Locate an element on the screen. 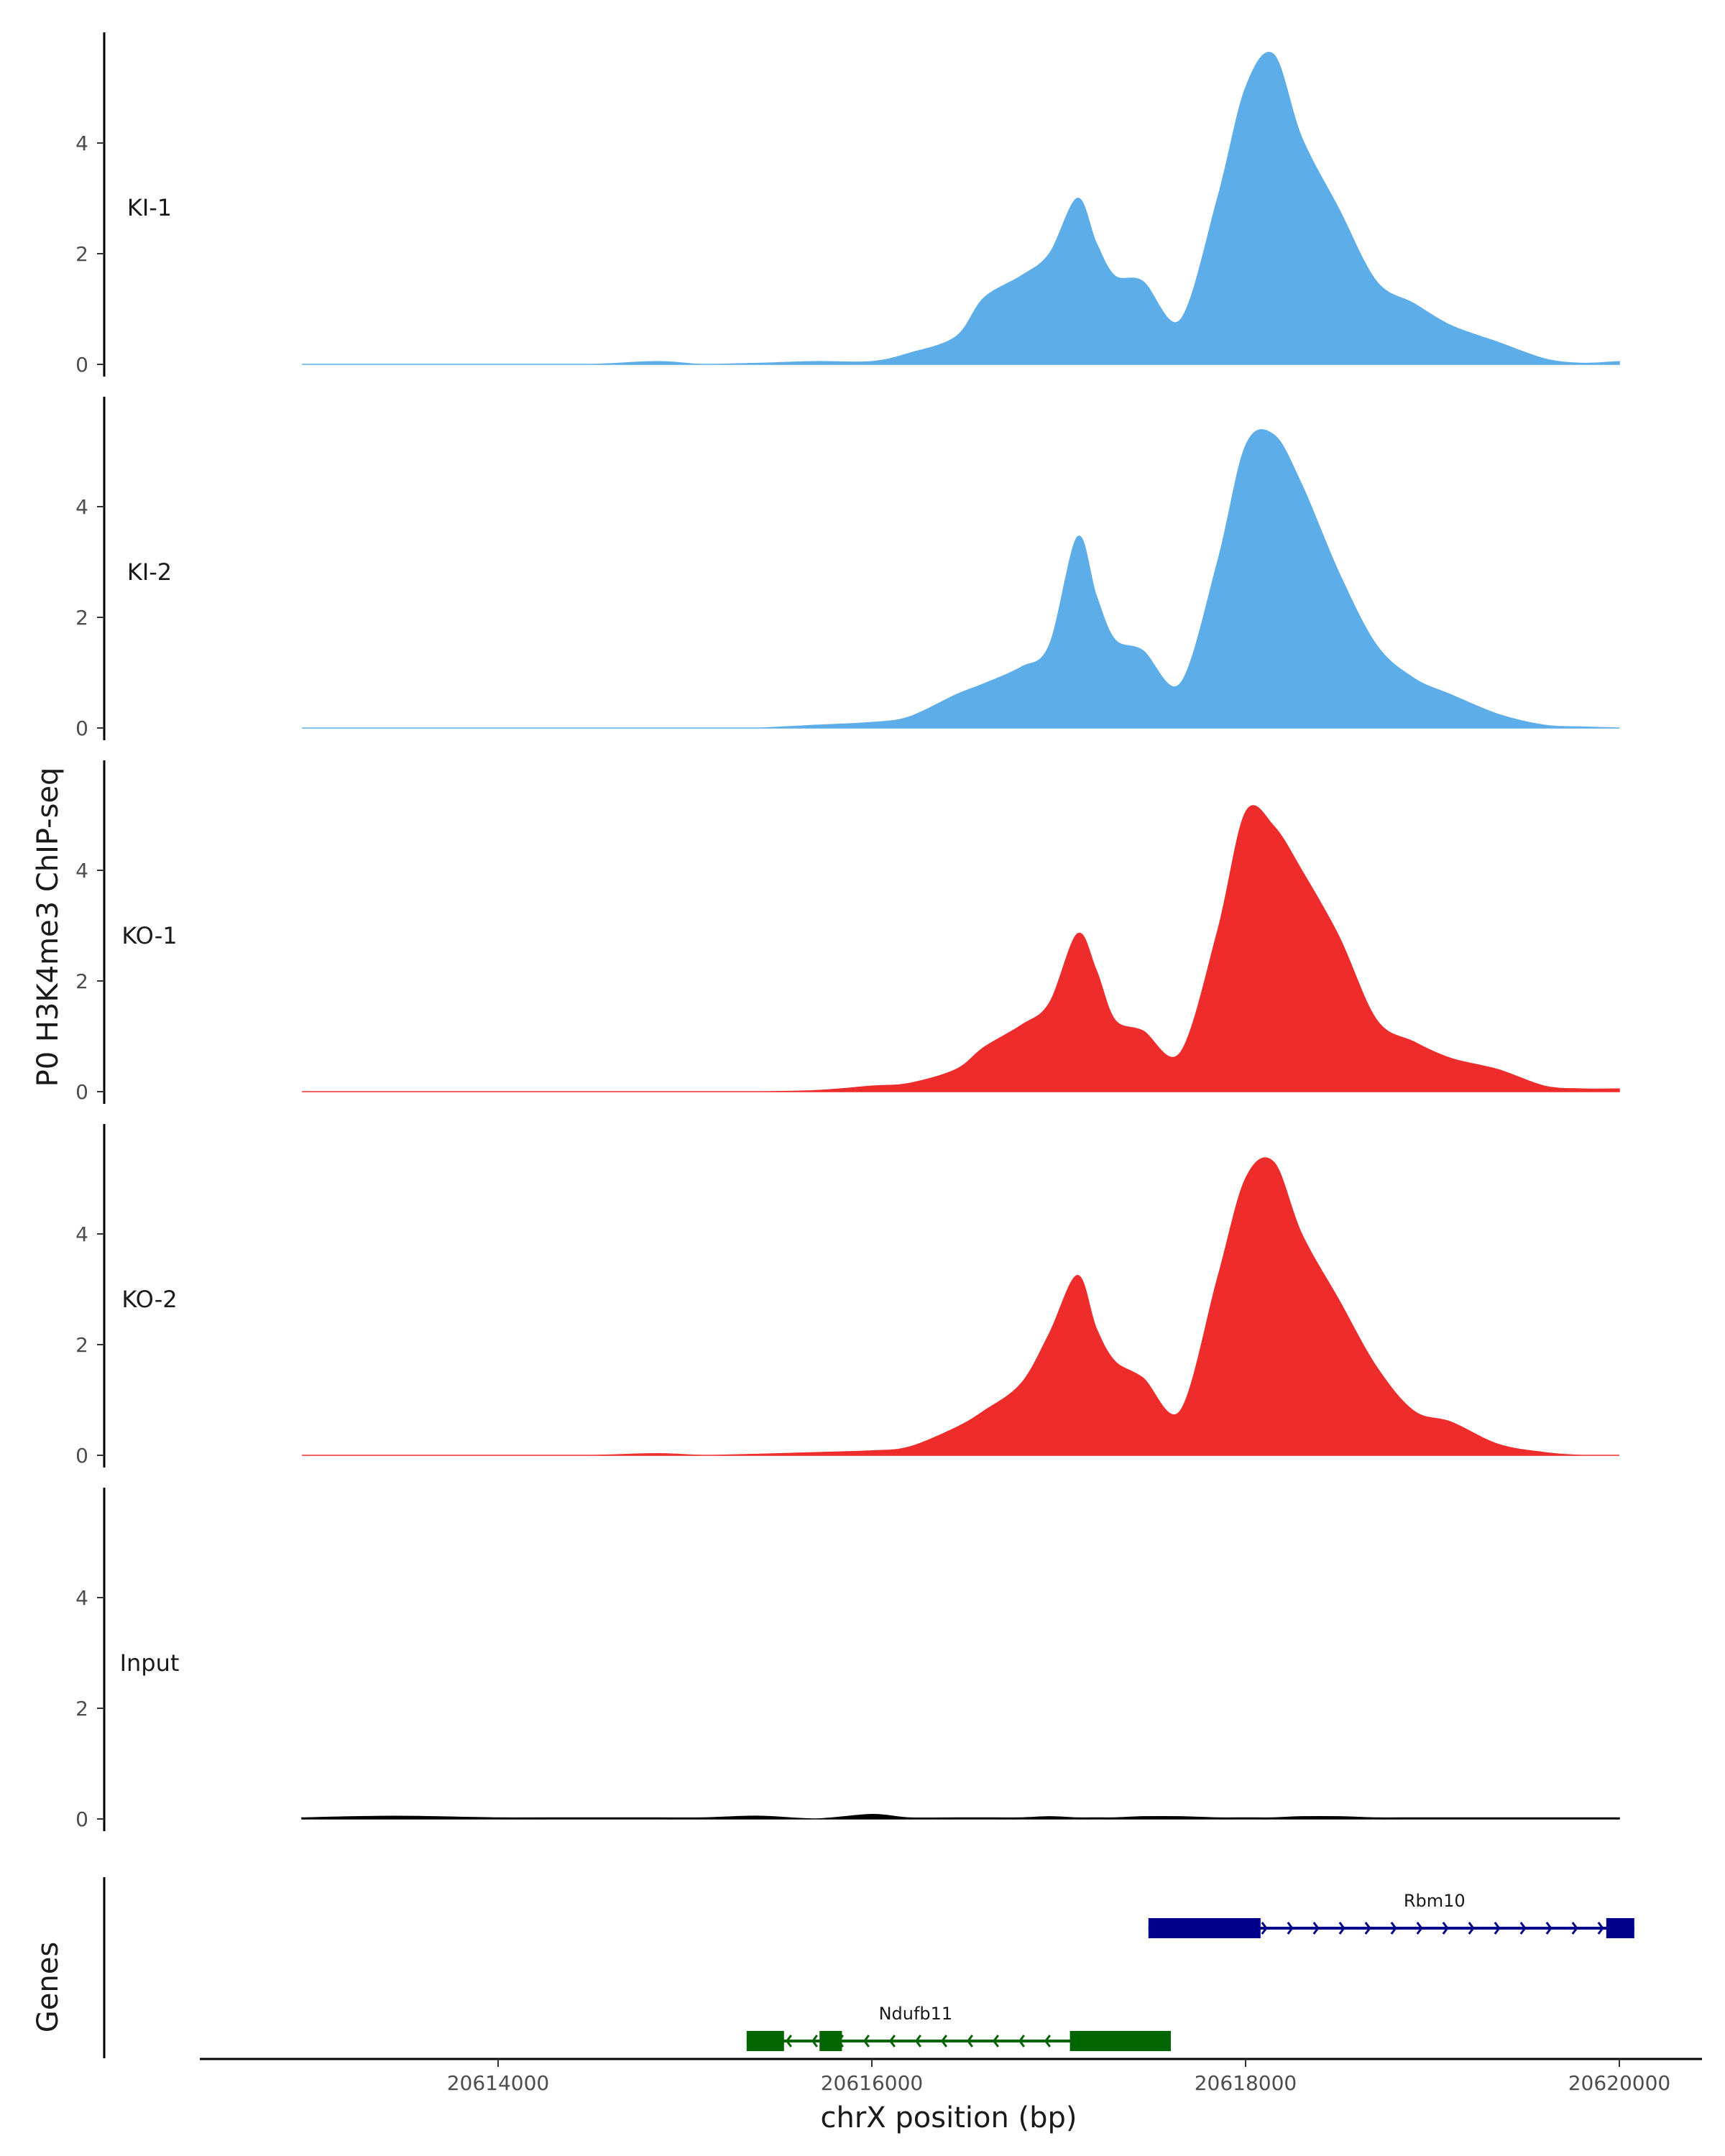 The height and width of the screenshot is (2156, 1725). genes-axis-title: Genes is located at coordinates (48, 1987).